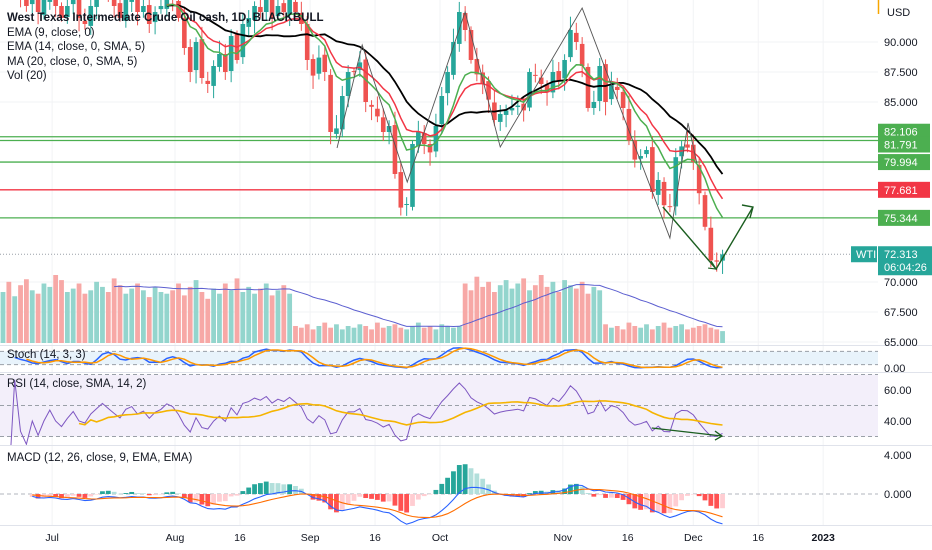  What do you see at coordinates (864, 254) in the screenshot?
I see `symbol-badge` at bounding box center [864, 254].